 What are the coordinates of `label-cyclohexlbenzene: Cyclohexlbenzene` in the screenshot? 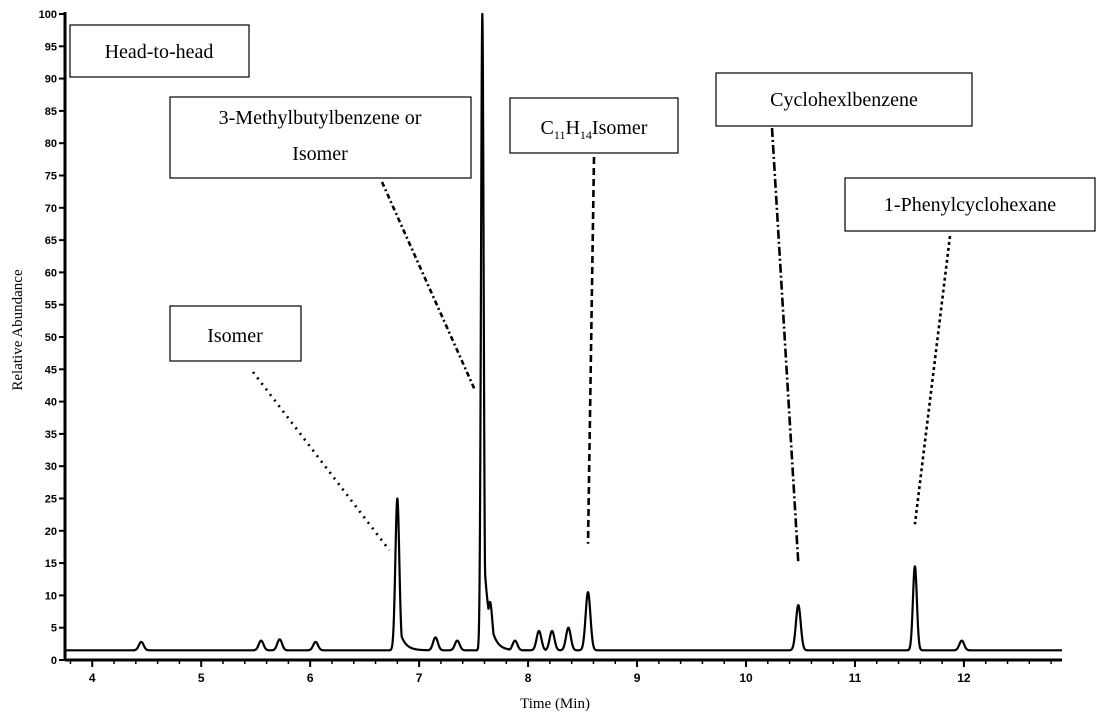 It's located at (844, 99).